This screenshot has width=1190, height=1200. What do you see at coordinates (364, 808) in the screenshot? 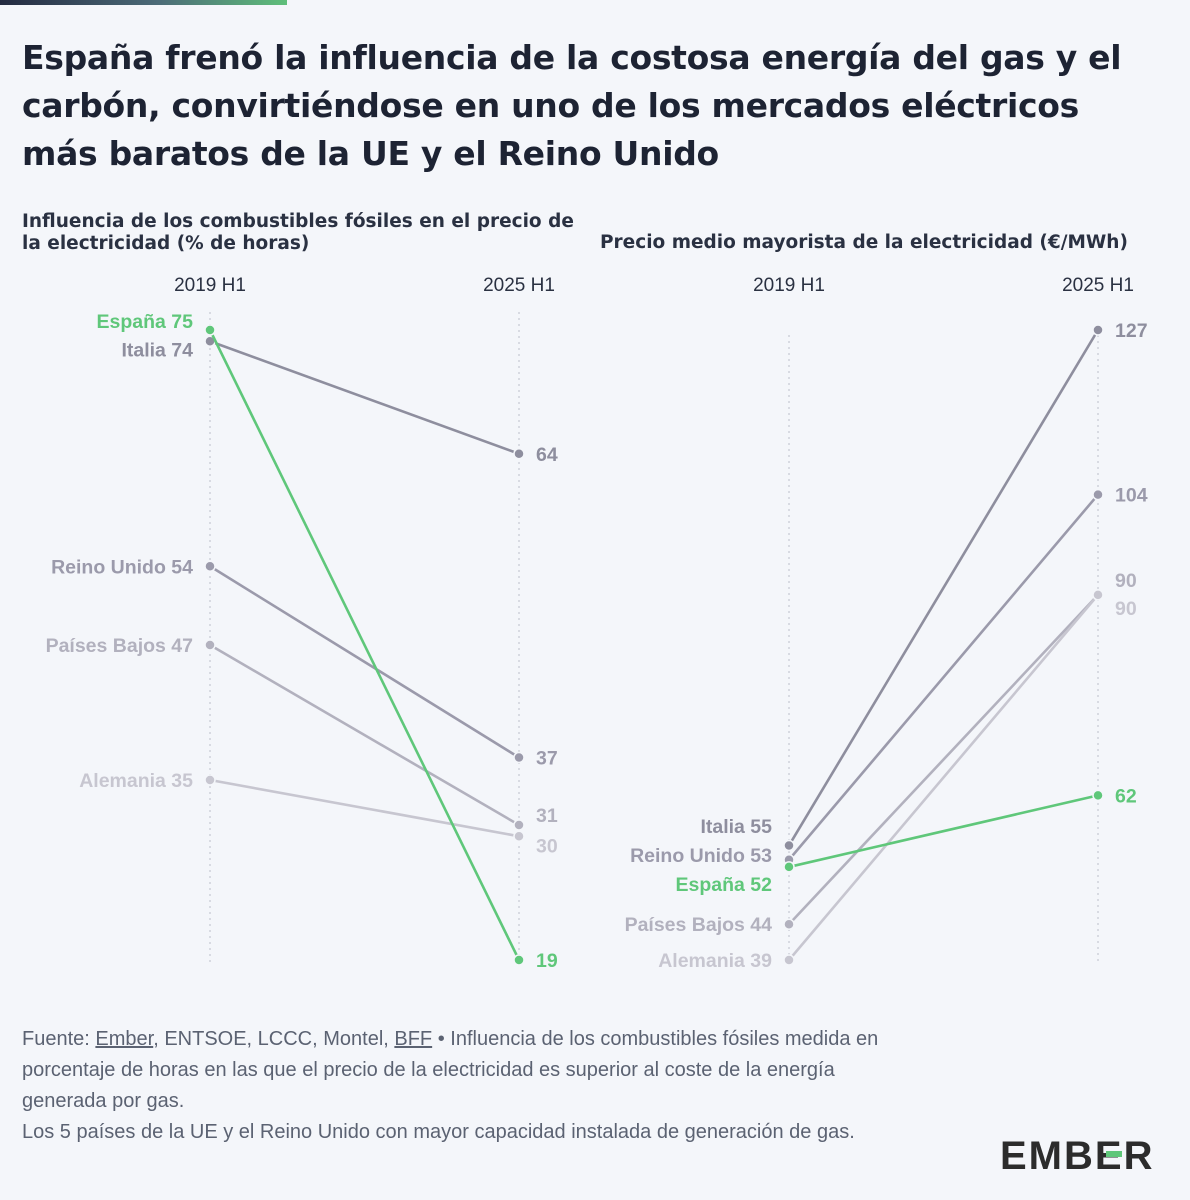
I see `influence-line-alemania` at bounding box center [364, 808].